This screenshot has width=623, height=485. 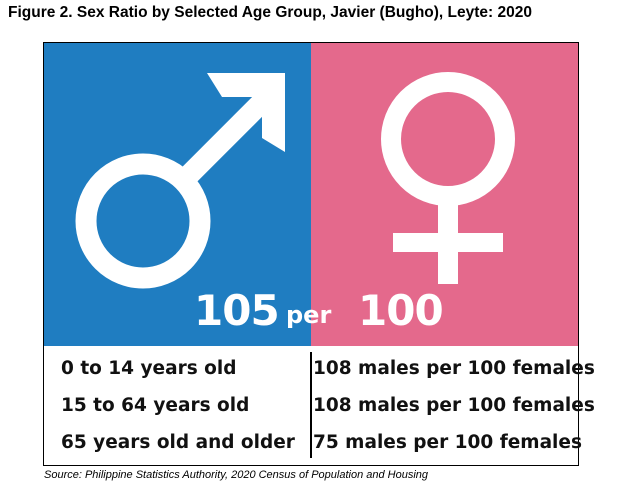 I want to click on age-group-label: 0 to 14 years old, so click(x=149, y=368).